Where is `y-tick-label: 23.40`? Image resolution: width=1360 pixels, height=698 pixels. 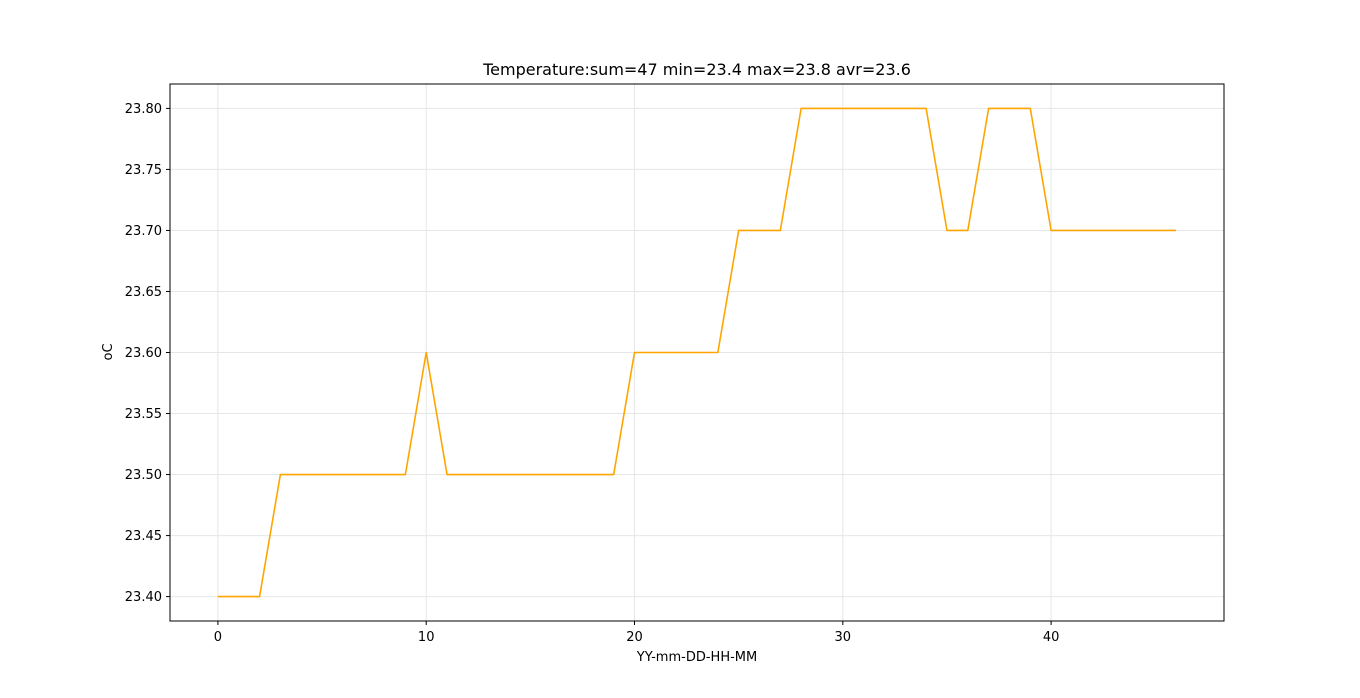
y-tick-label: 23.40 is located at coordinates (143, 597).